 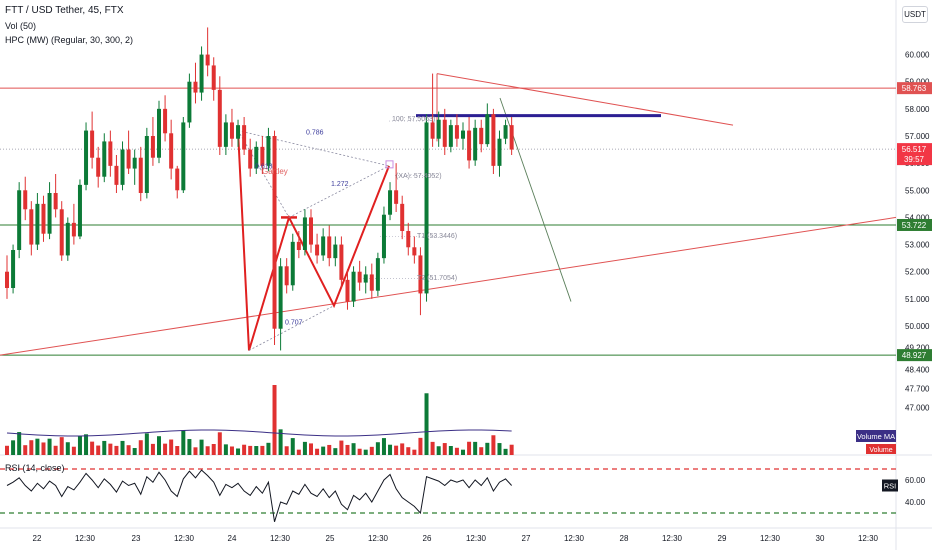 I want to click on gartley-bd-line, so click(x=339, y=191).